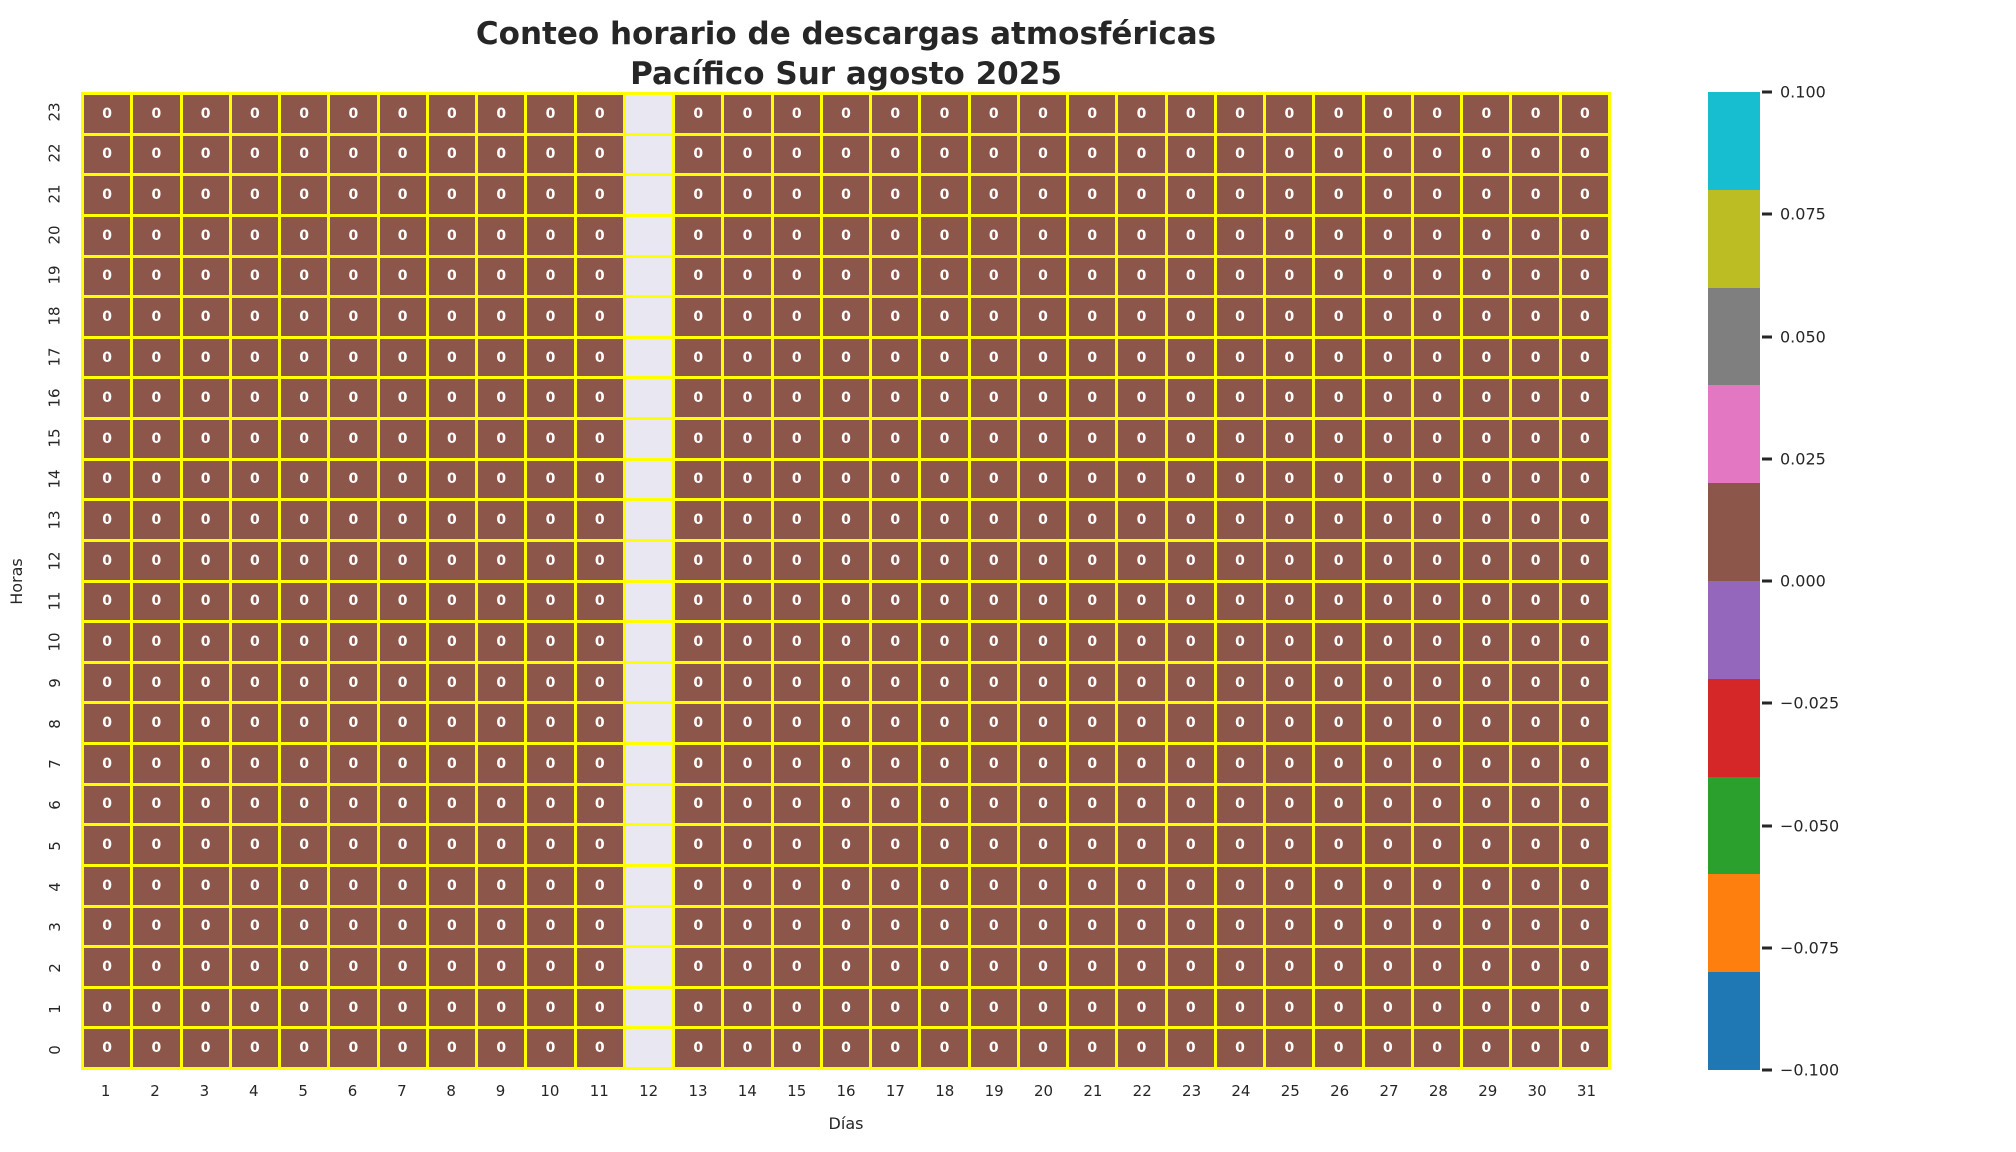 Image resolution: width=2016 pixels, height=1152 pixels. What do you see at coordinates (16, 581) in the screenshot?
I see `y-axis-label: Horas` at bounding box center [16, 581].